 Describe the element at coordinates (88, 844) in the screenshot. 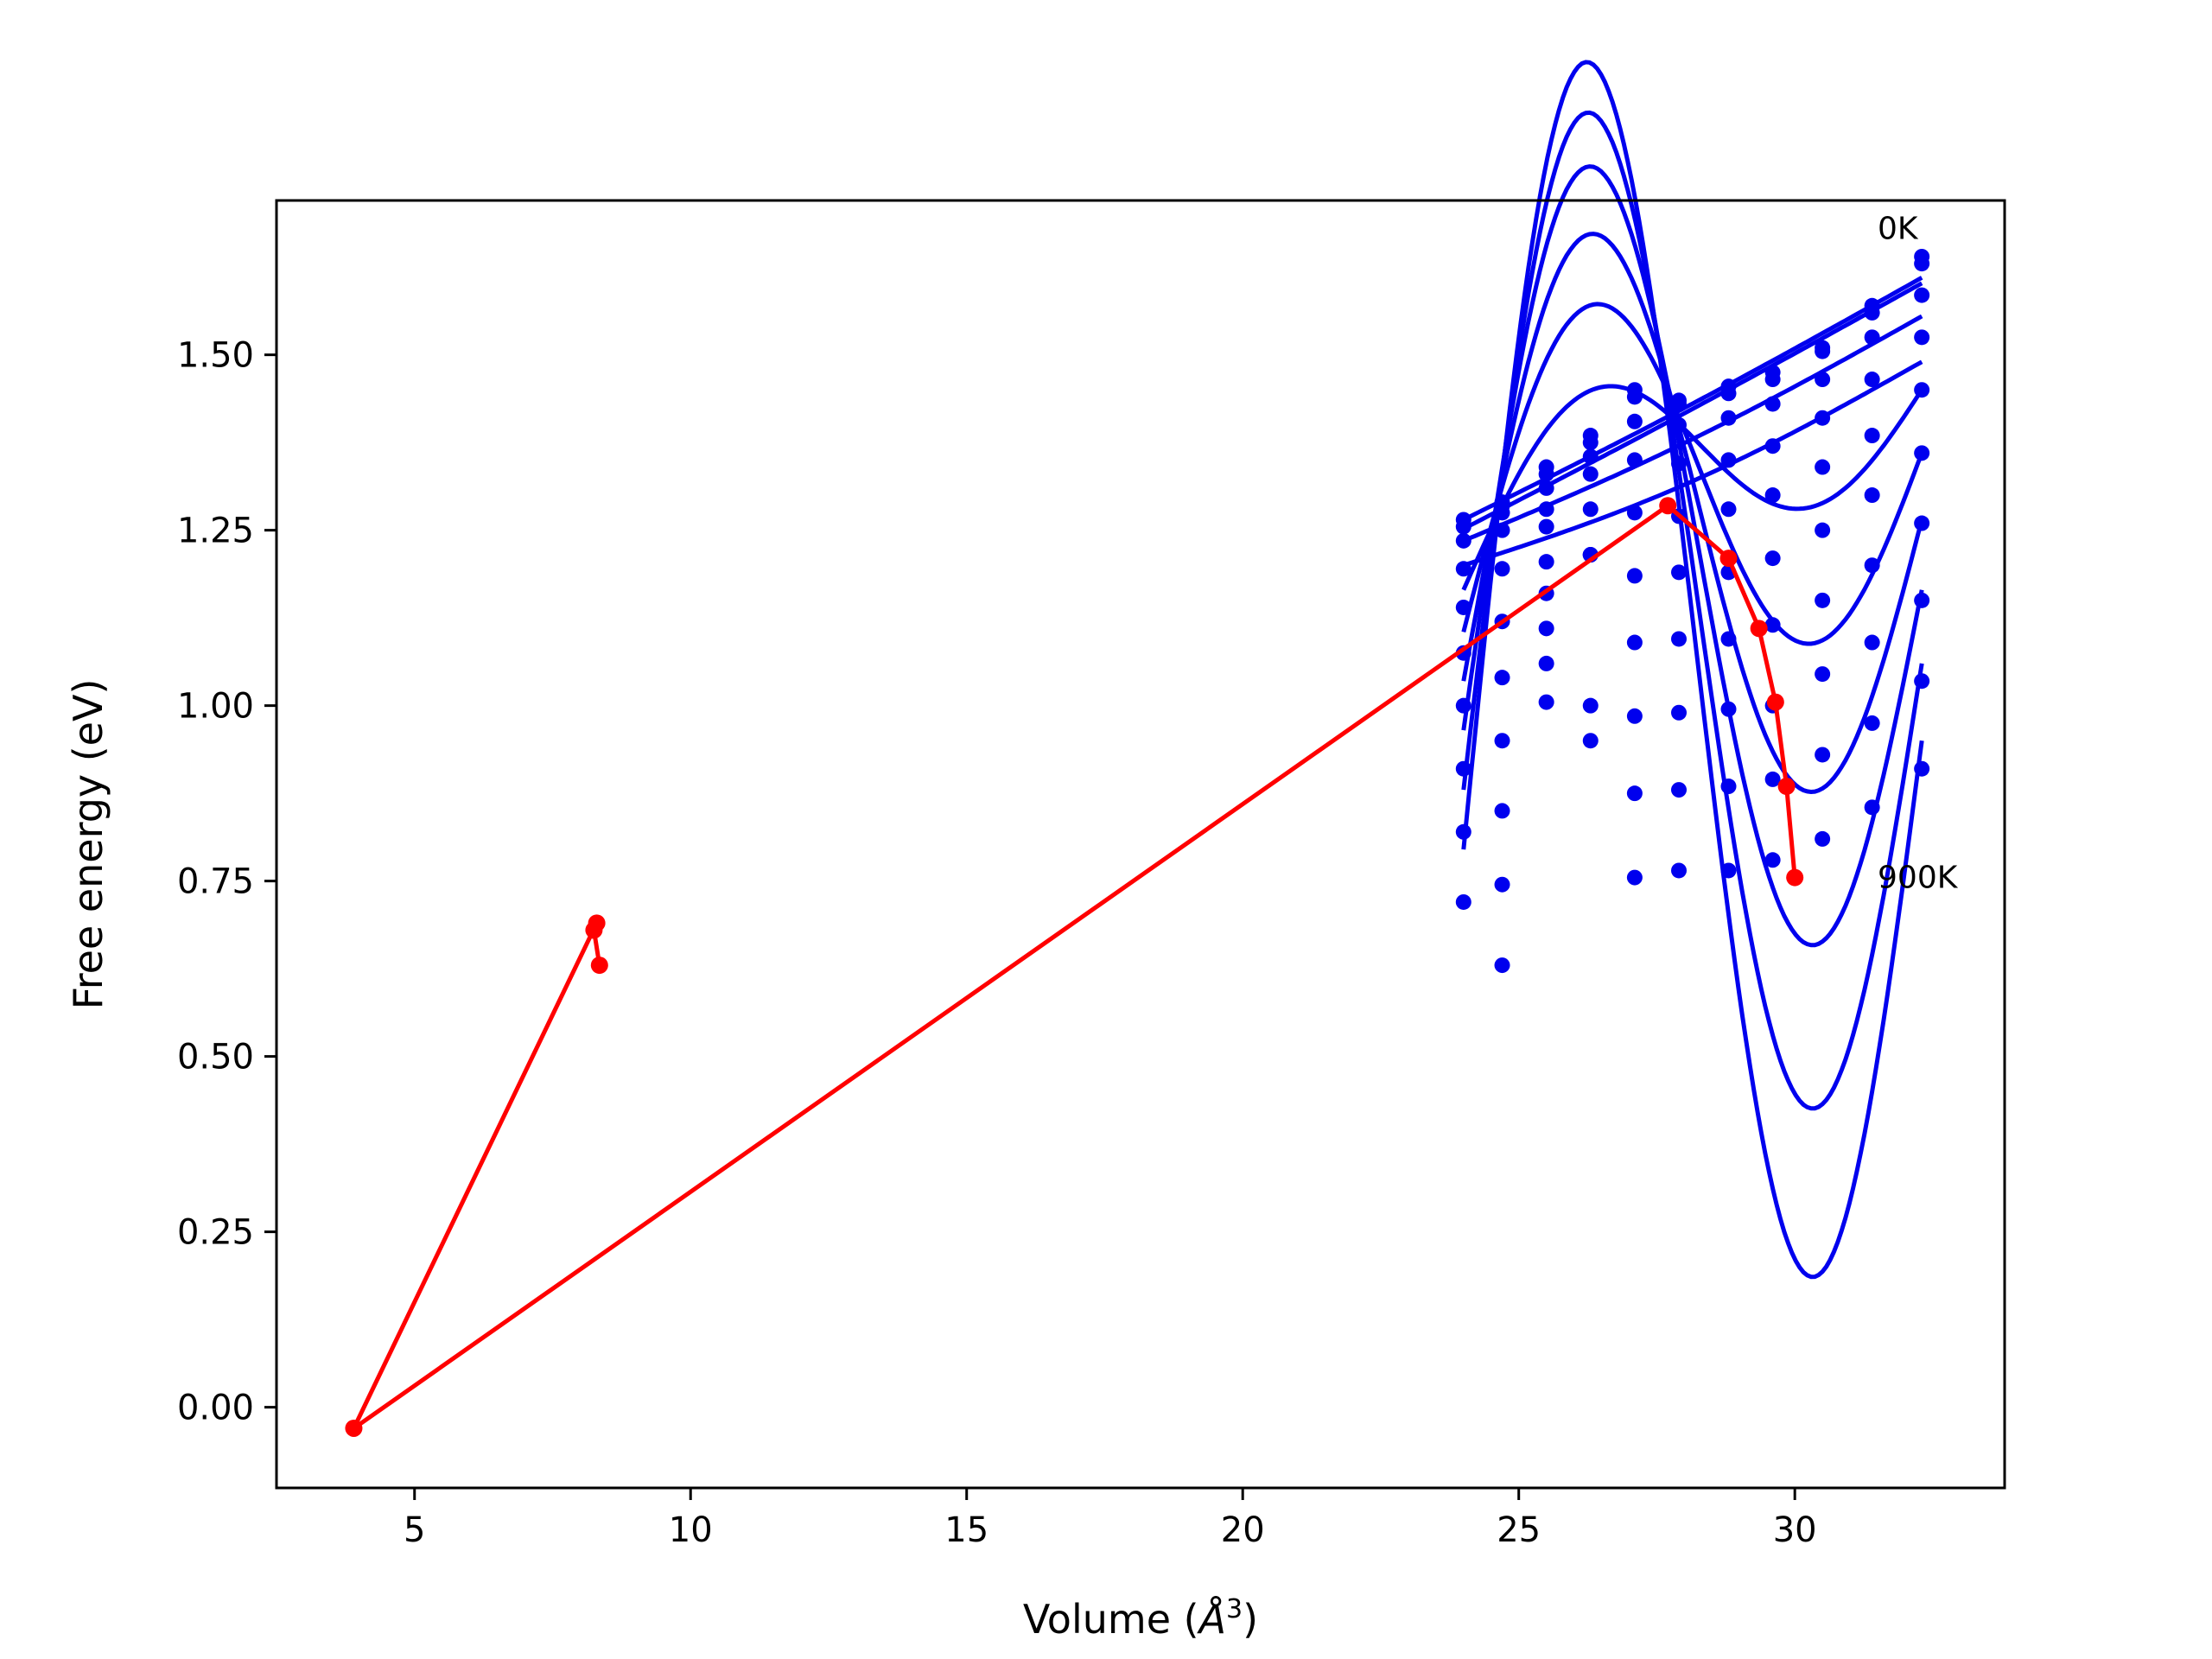

I see `y-axis-label: Free energy (eV)` at that location.